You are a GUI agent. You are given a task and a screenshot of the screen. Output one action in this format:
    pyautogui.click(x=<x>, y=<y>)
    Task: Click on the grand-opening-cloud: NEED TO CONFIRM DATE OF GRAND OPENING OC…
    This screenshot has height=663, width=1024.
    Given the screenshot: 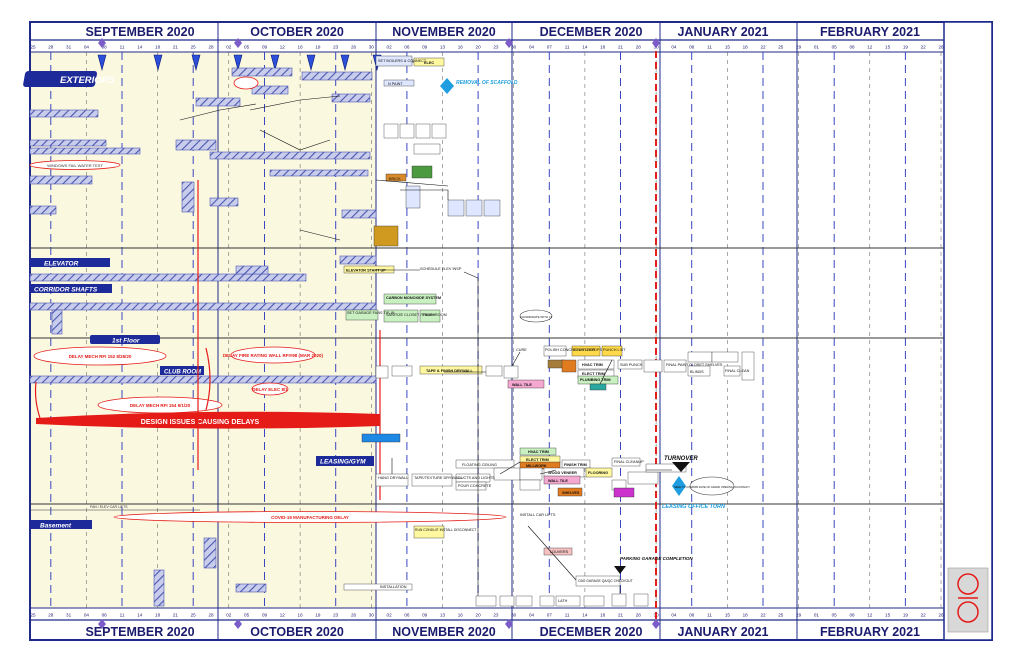 What is the action you would take?
    pyautogui.click(x=712, y=486)
    